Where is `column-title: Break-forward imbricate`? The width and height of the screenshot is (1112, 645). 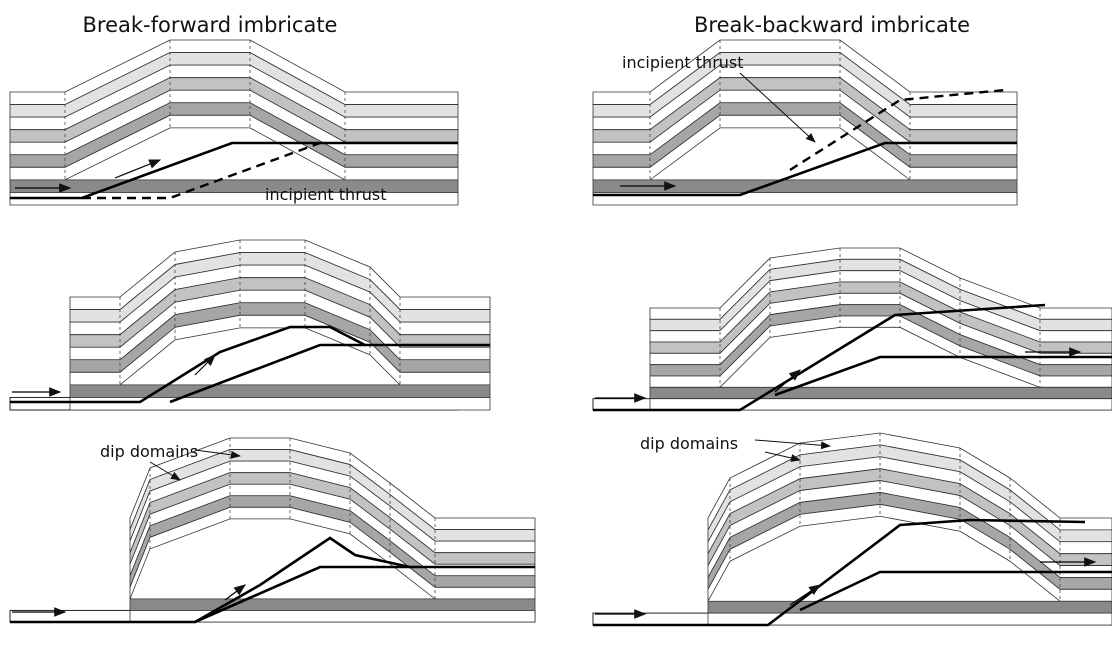 column-title: Break-forward imbricate is located at coordinates (210, 25).